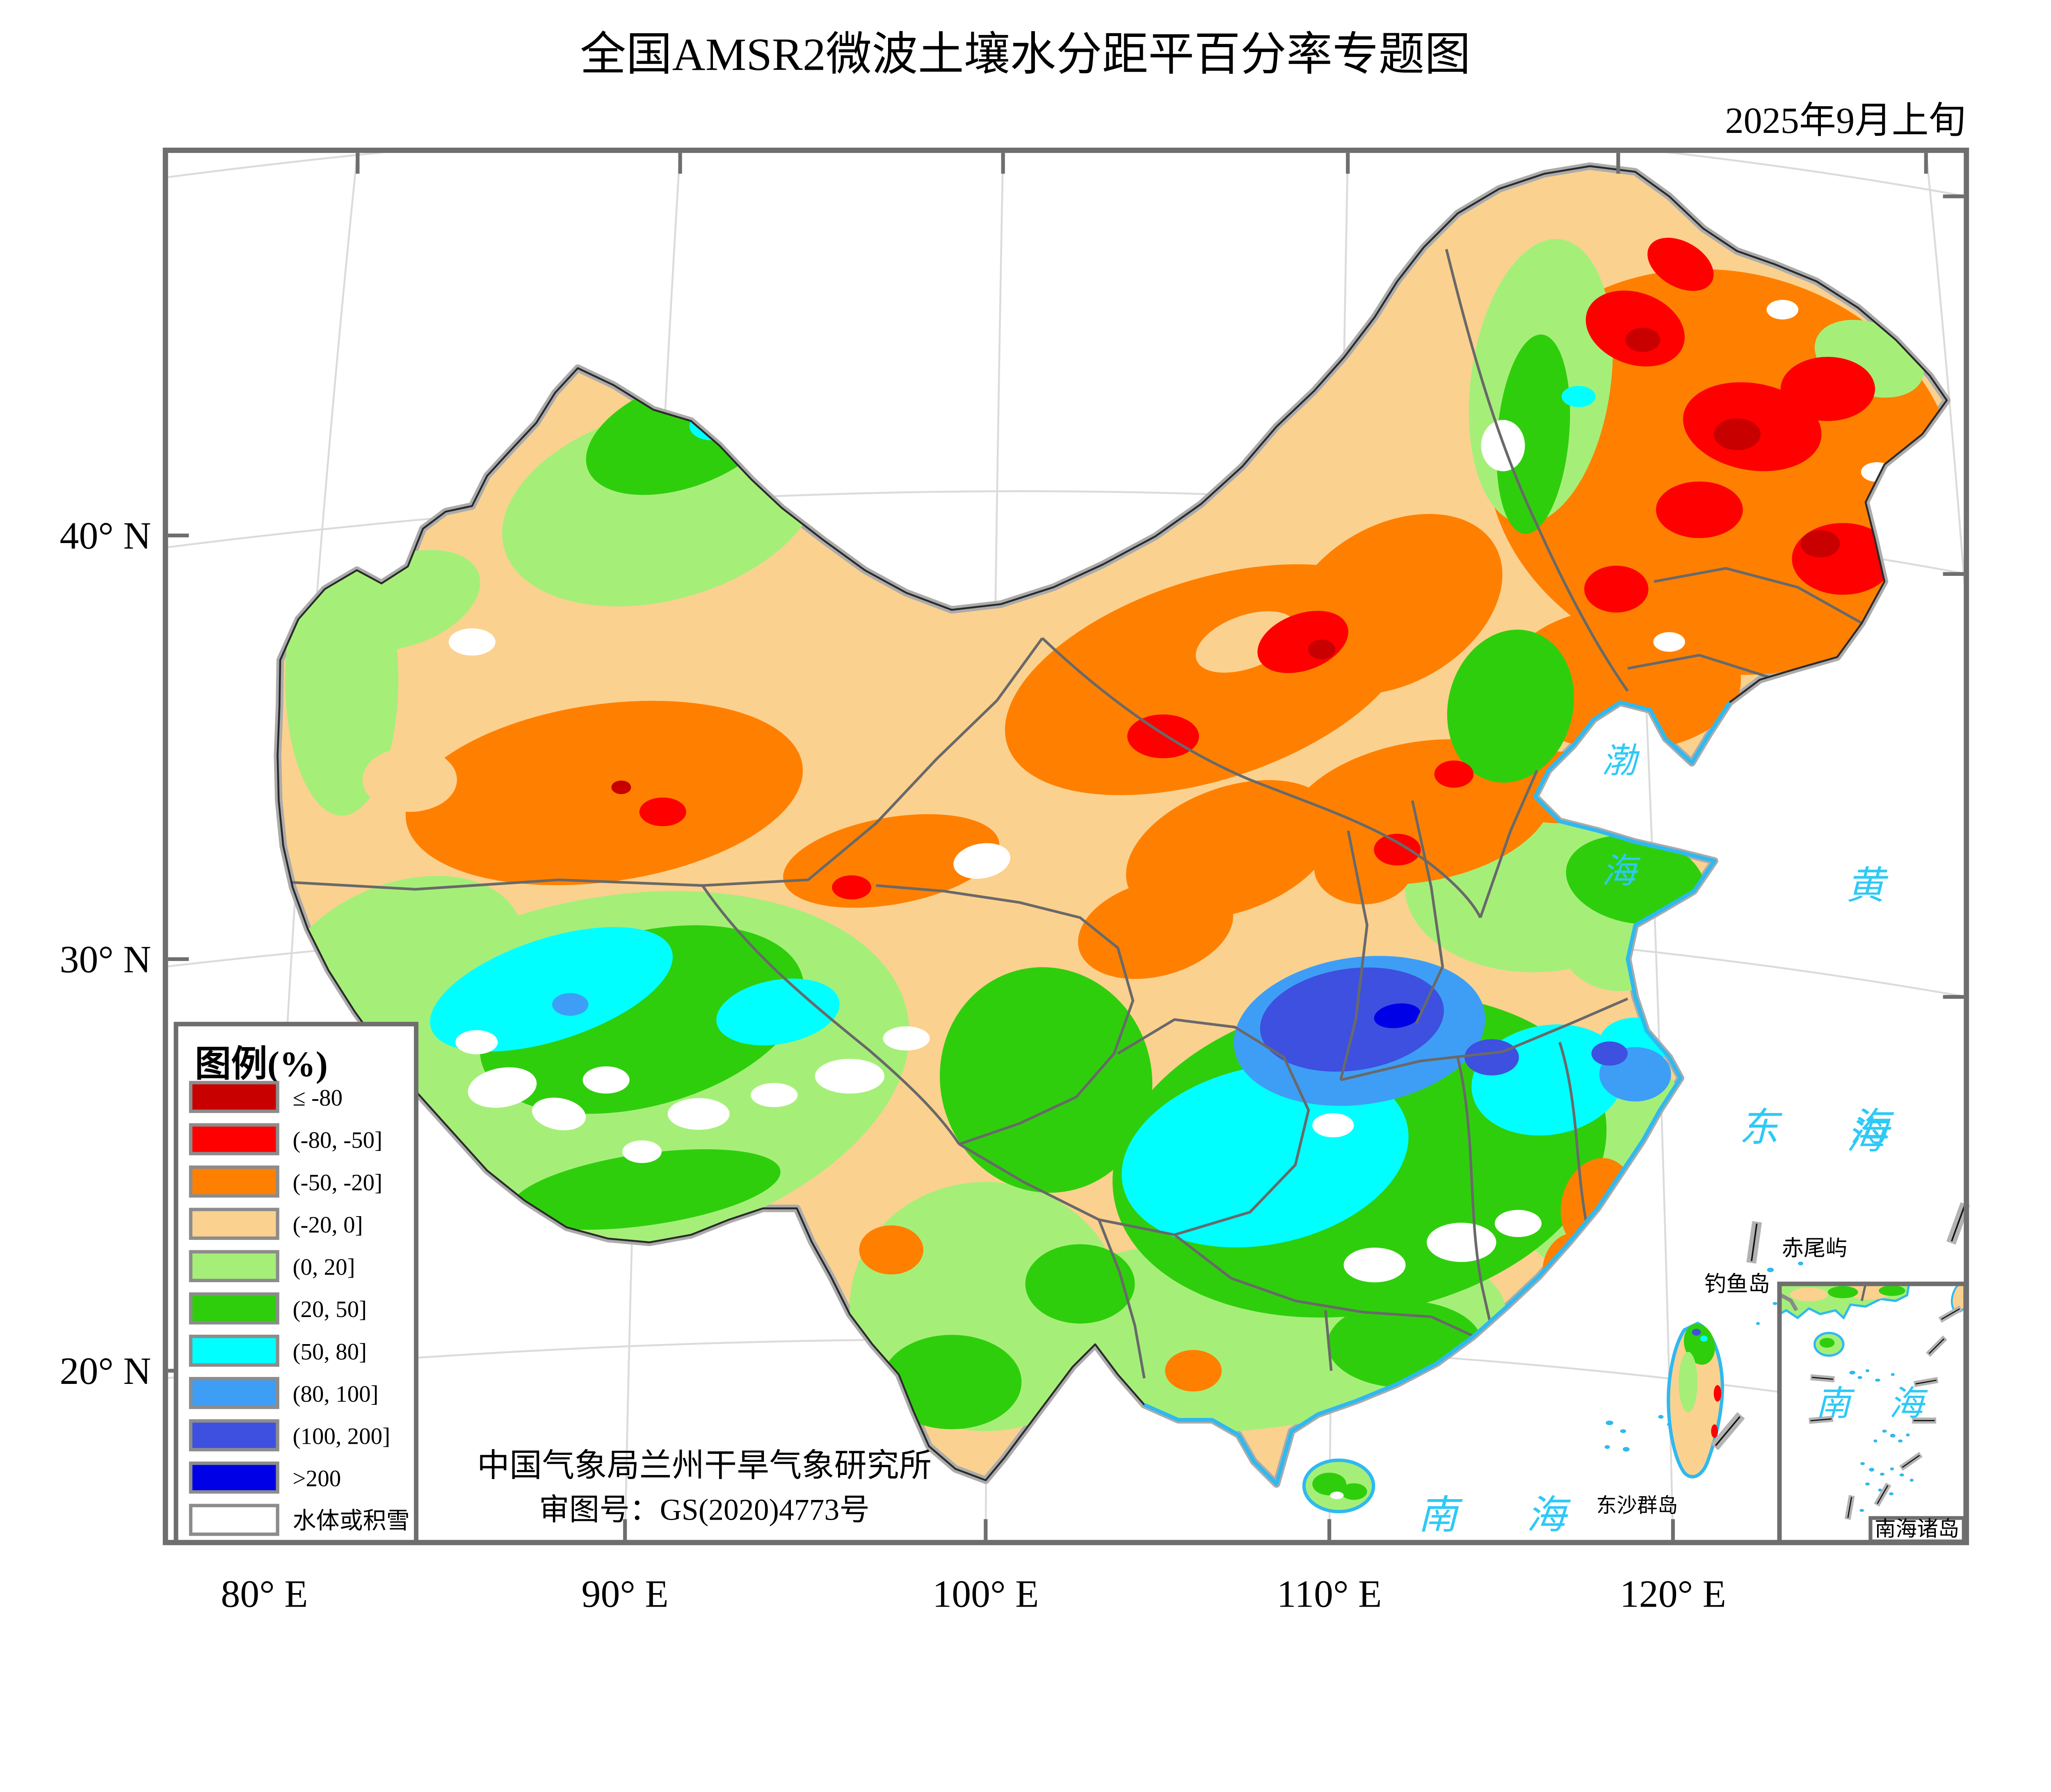  Describe the element at coordinates (1066, 175) in the screenshot. I see `parallel-50n` at that location.